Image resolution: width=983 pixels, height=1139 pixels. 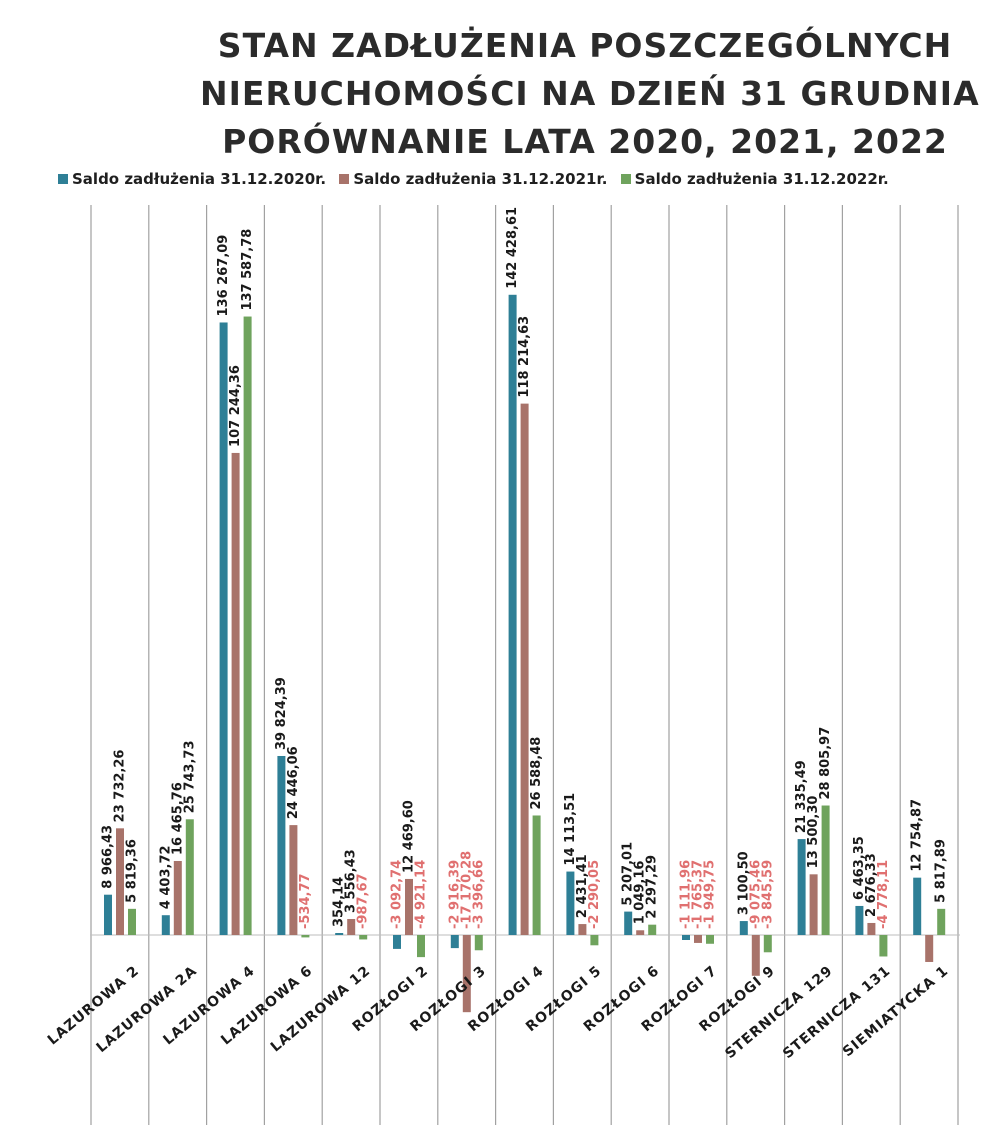 I want to click on data-label: 136 267,09, so click(x=223, y=276).